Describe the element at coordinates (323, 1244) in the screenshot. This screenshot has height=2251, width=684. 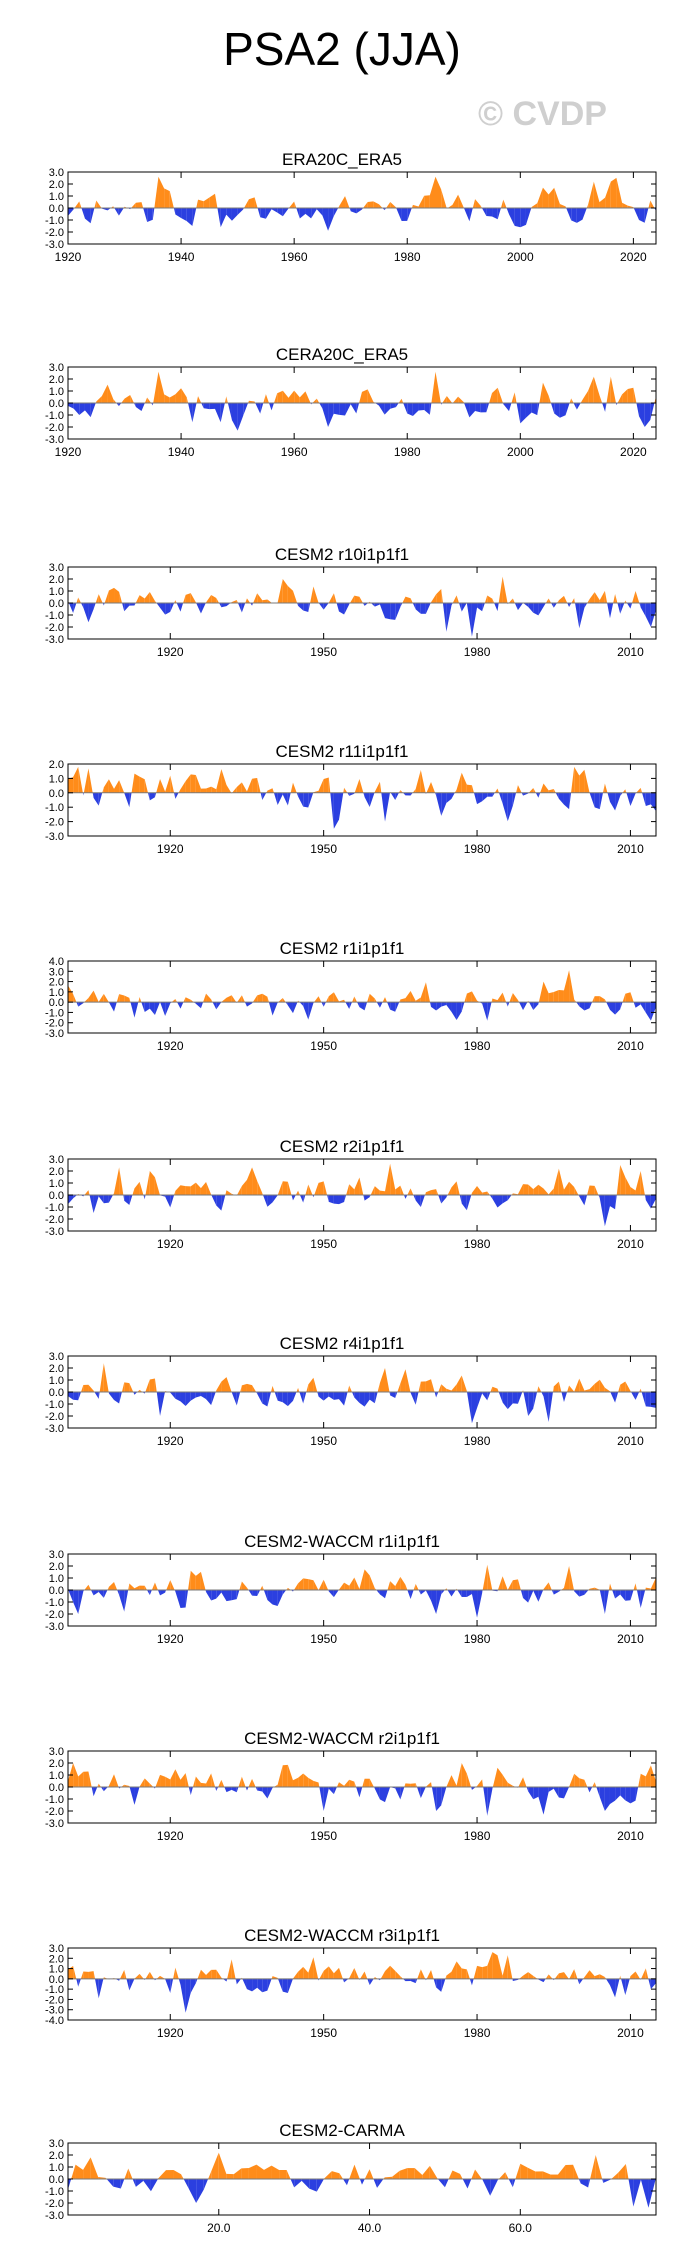
I see `x-tick-label: 1950` at that location.